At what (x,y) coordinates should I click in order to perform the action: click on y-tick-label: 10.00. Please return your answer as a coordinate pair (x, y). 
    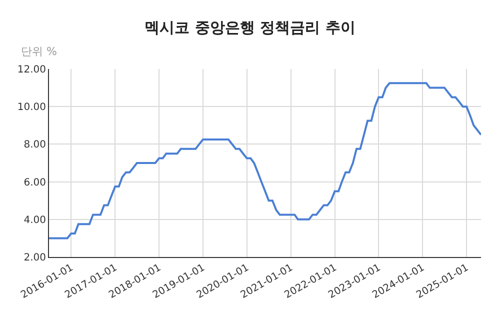
    Looking at the image, I should click on (31, 108).